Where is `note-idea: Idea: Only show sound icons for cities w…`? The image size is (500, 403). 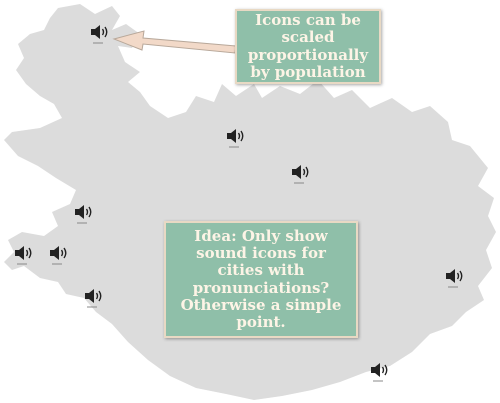 note-idea: Idea: Only show sound icons for cities w… is located at coordinates (261, 279).